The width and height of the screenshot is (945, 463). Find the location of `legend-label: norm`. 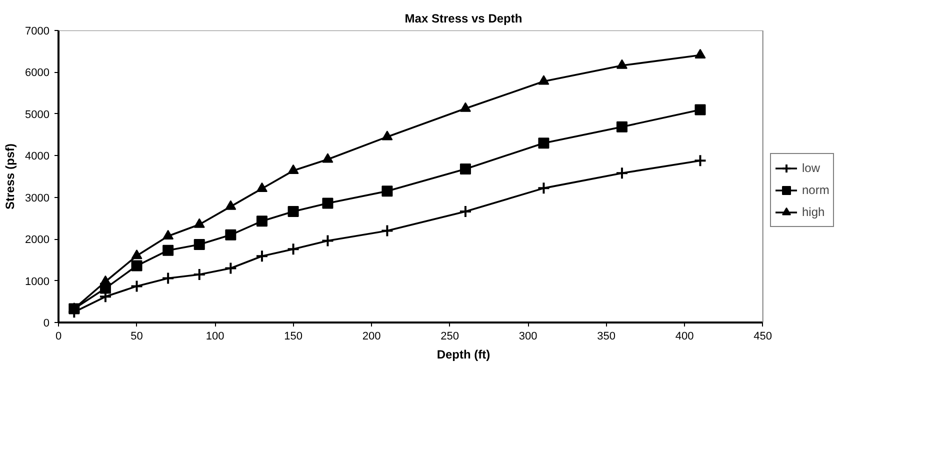

legend-label: norm is located at coordinates (816, 190).